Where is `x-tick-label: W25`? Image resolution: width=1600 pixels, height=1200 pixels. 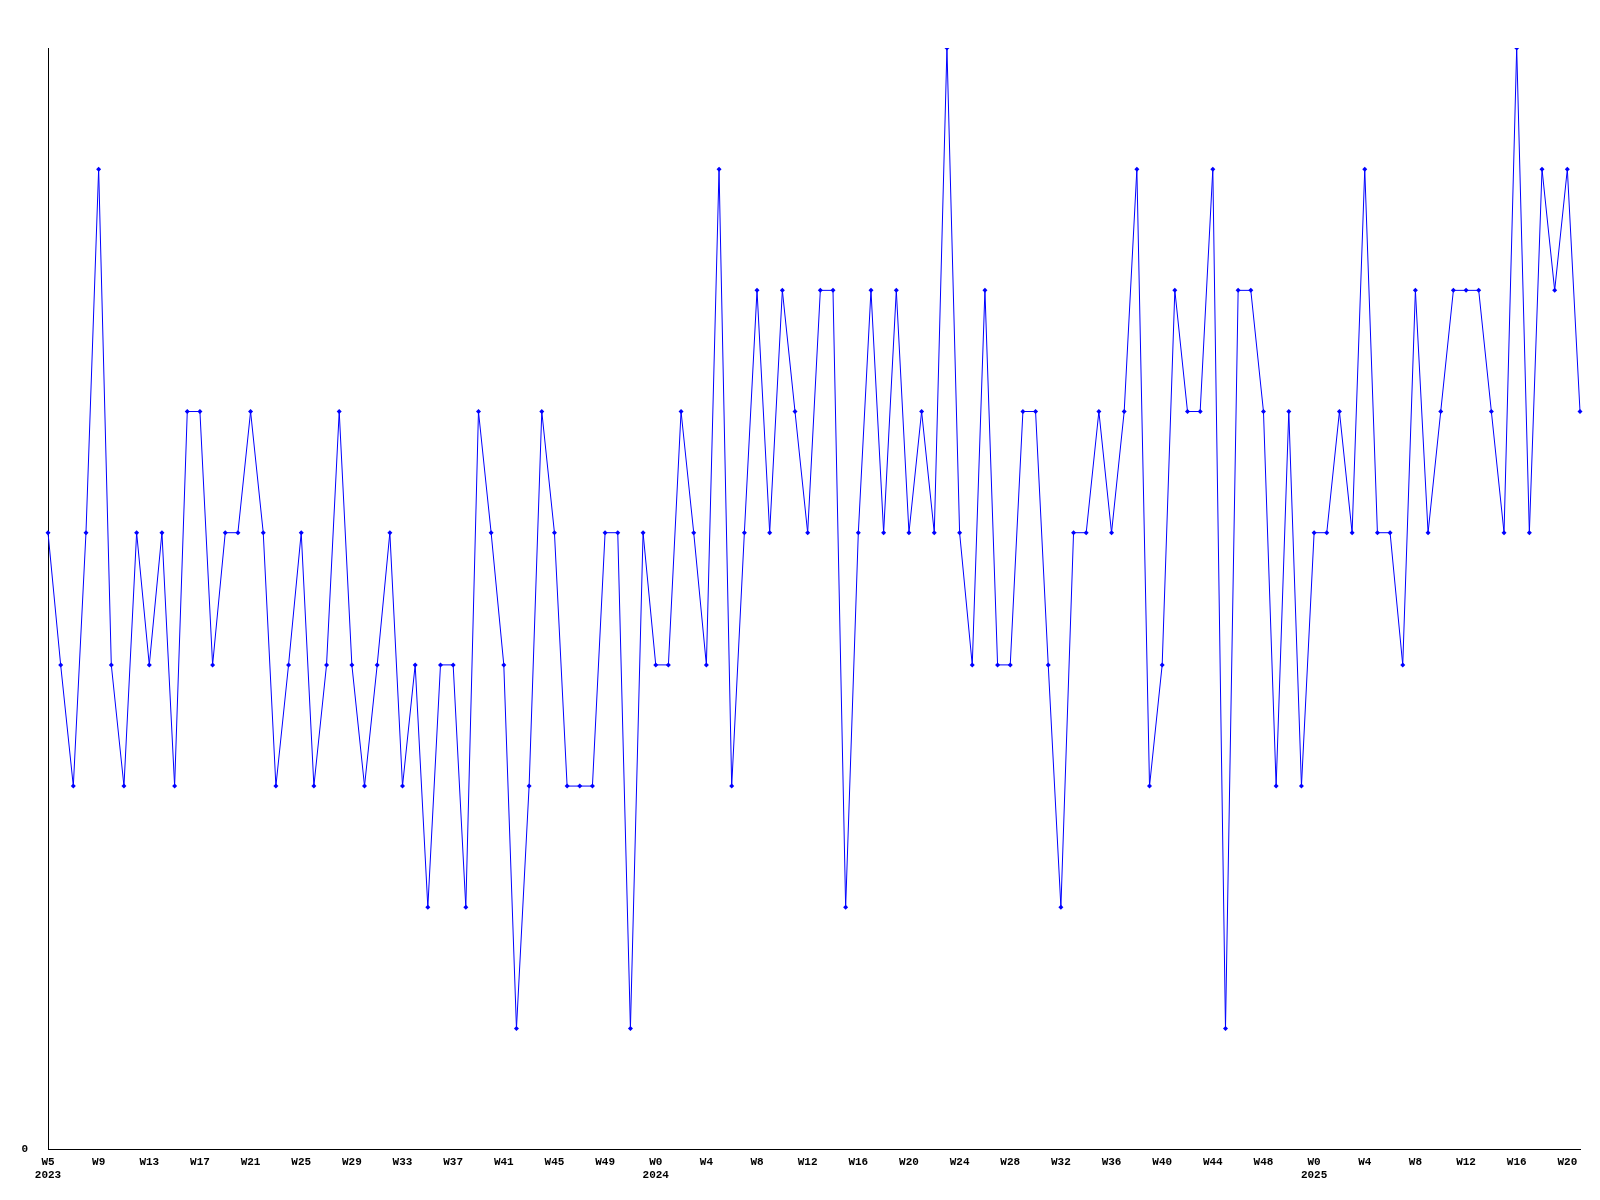
x-tick-label: W25 is located at coordinates (301, 1161).